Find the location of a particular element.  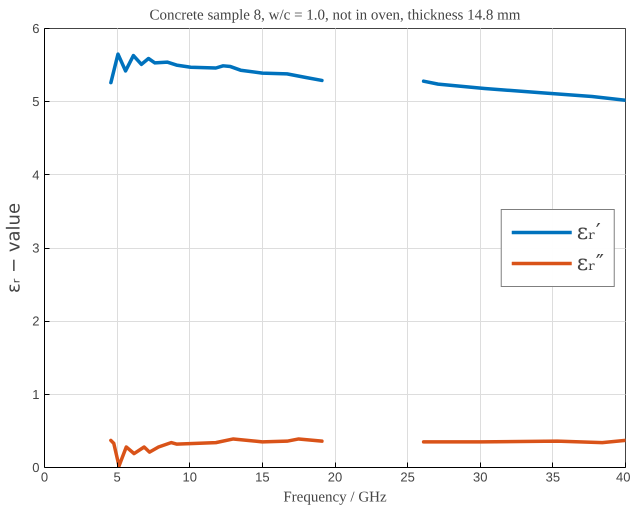

chart-title: Concrete sample 8, w/c = 1.0, not in oven, thickness 14.8 mm is located at coordinates (335, 16).